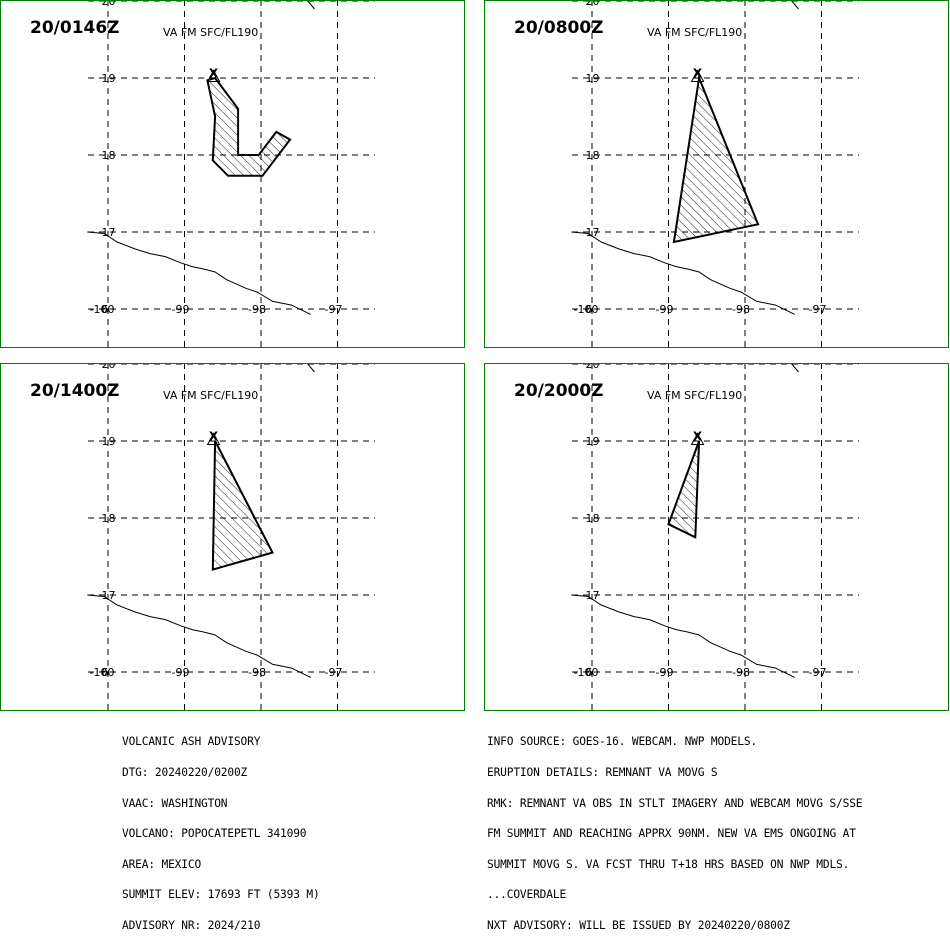  What do you see at coordinates (75, 28) in the screenshot?
I see `panel-time: 20/0146Z` at bounding box center [75, 28].